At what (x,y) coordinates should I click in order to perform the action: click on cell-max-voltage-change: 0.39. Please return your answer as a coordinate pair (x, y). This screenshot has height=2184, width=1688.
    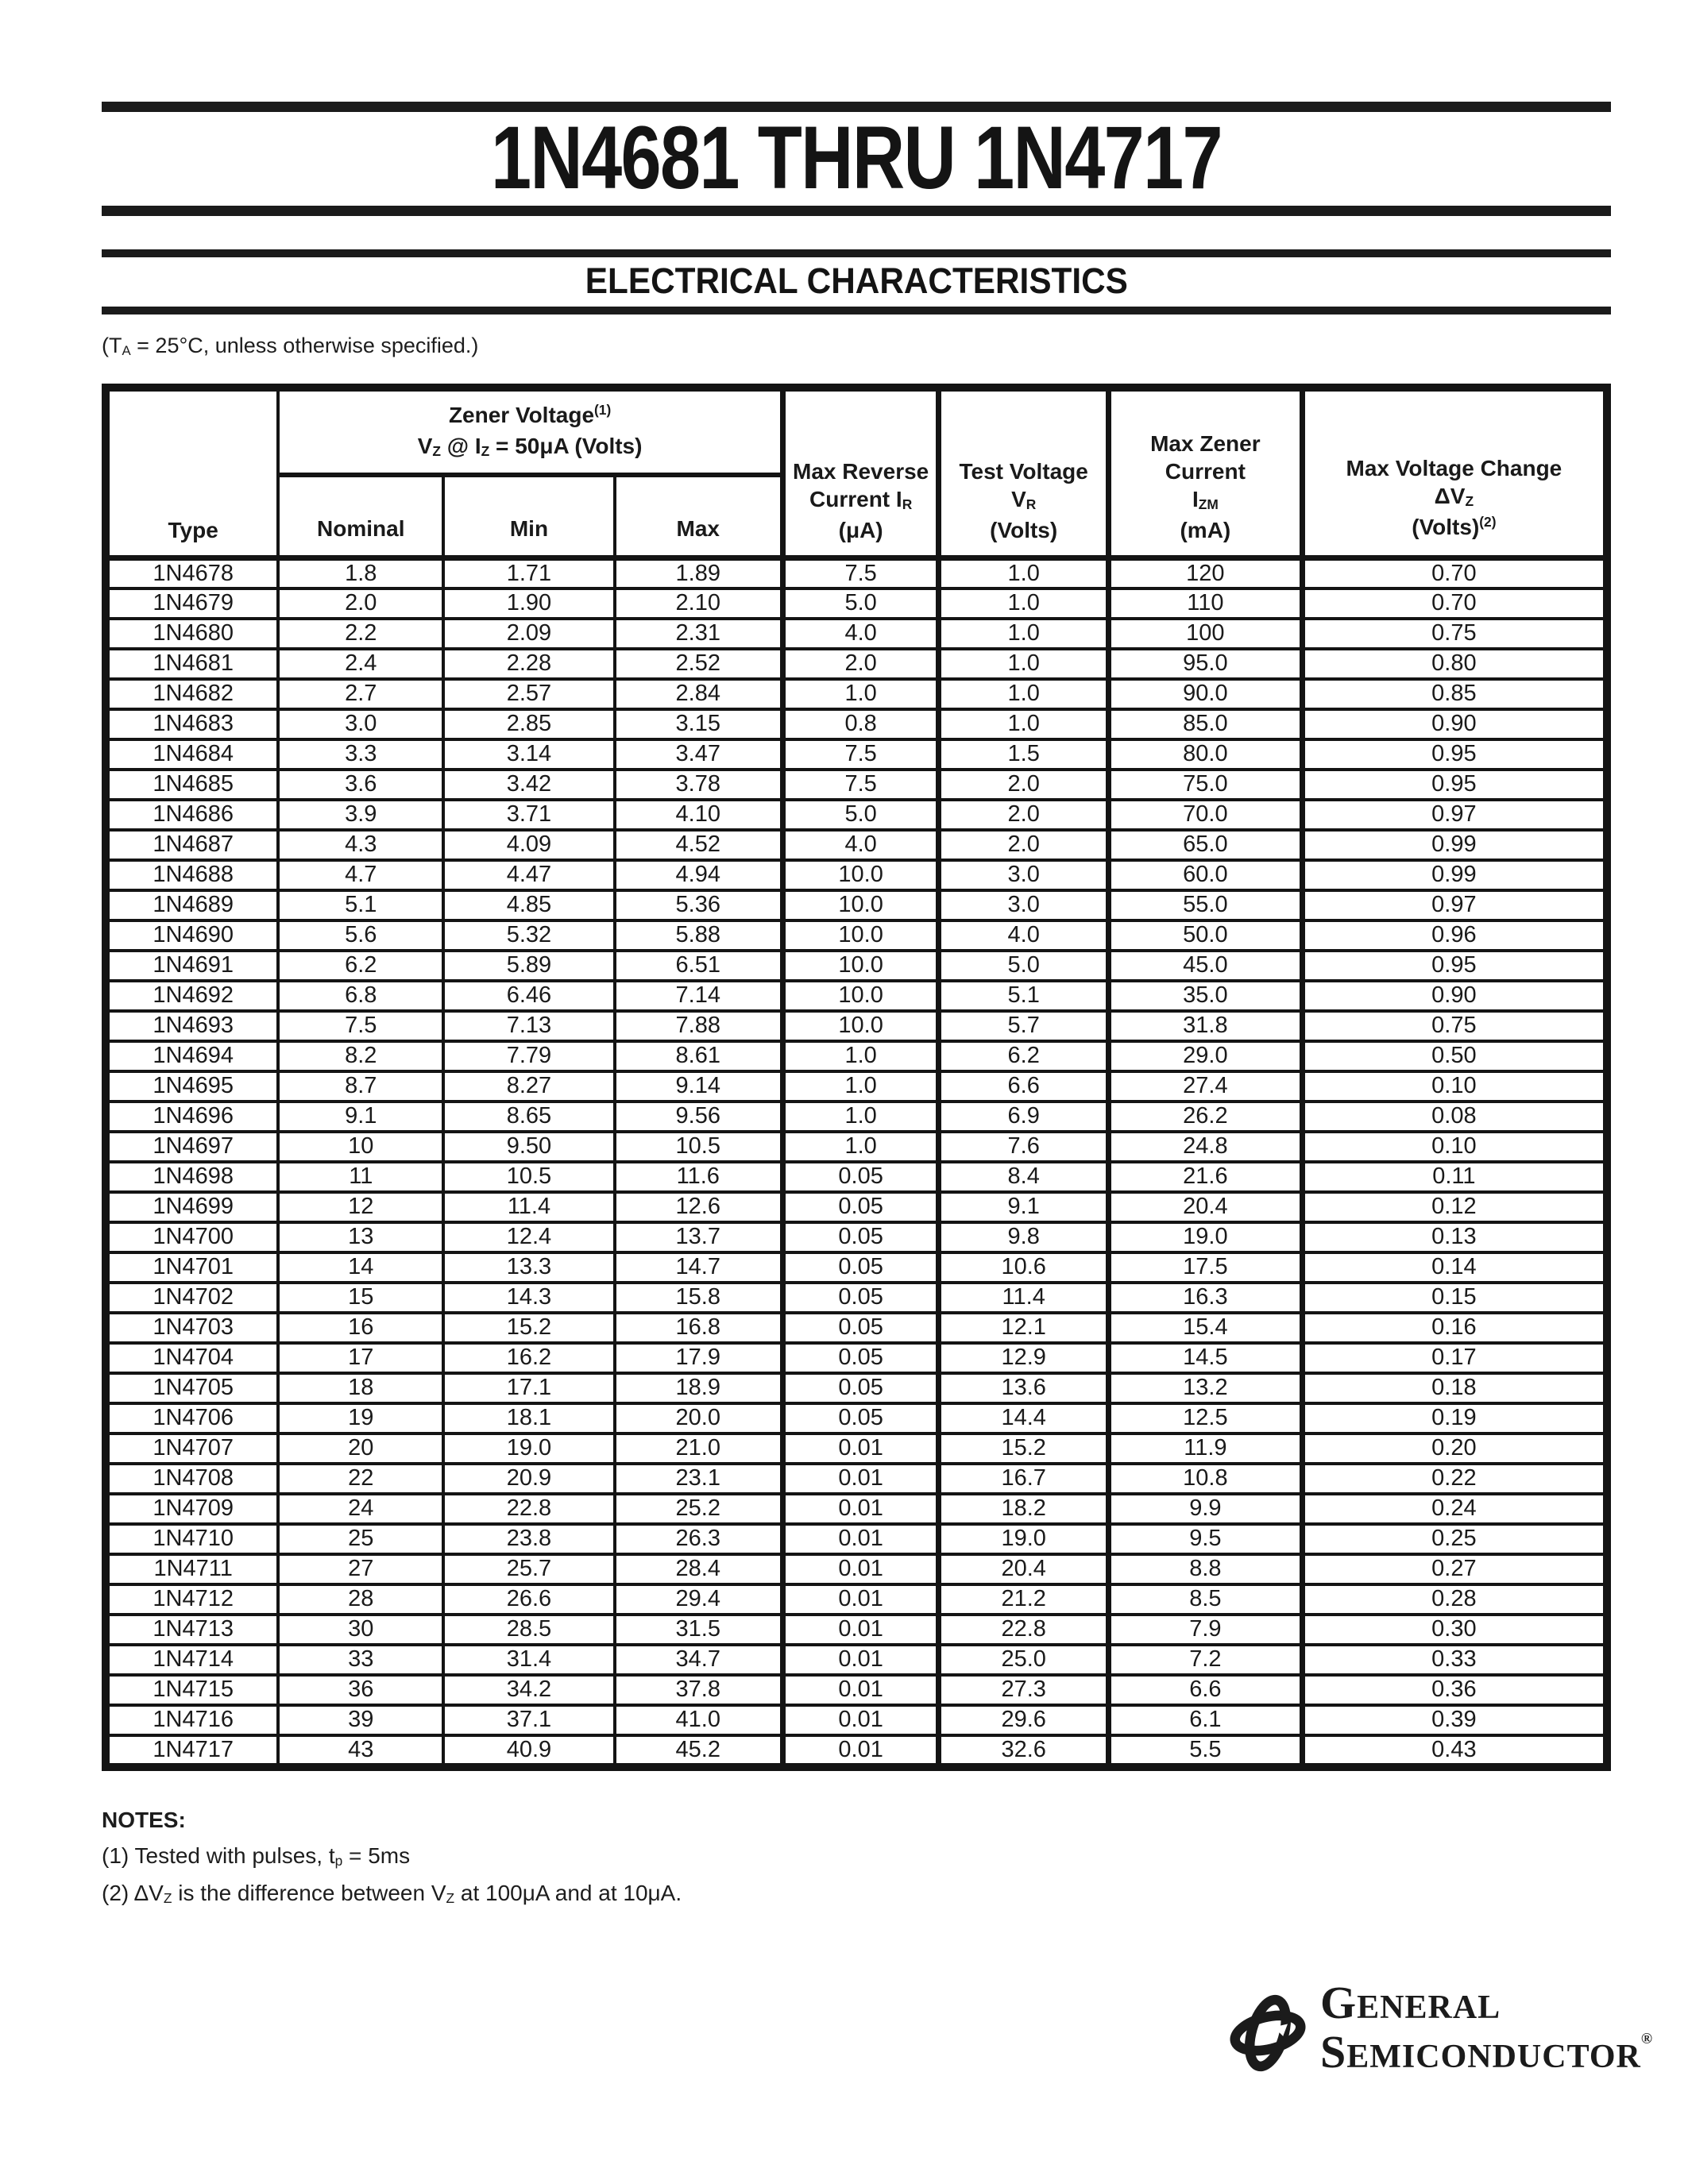
    Looking at the image, I should click on (1455, 1720).